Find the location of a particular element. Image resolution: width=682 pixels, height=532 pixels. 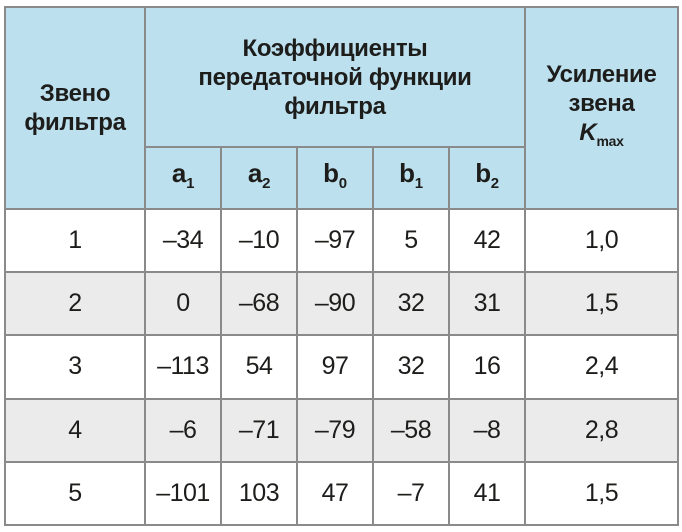

table-row: 4 –6 –71 –79 –58 –8 2,8 is located at coordinates (342, 430).